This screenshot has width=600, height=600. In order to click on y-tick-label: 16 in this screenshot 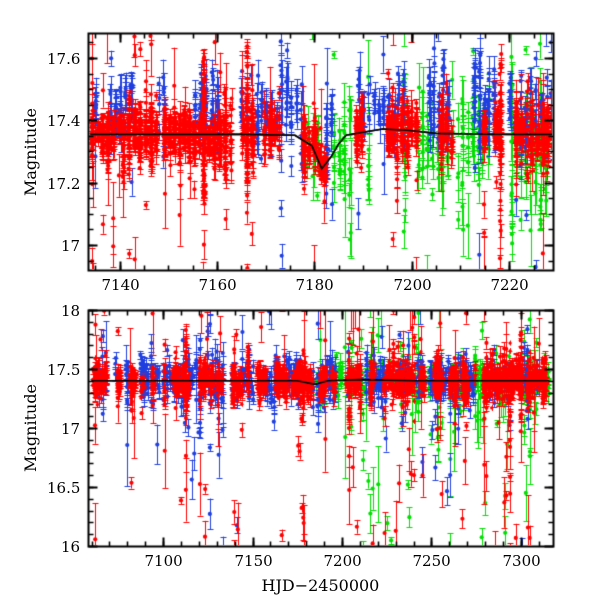, I will do `click(71, 546)`.